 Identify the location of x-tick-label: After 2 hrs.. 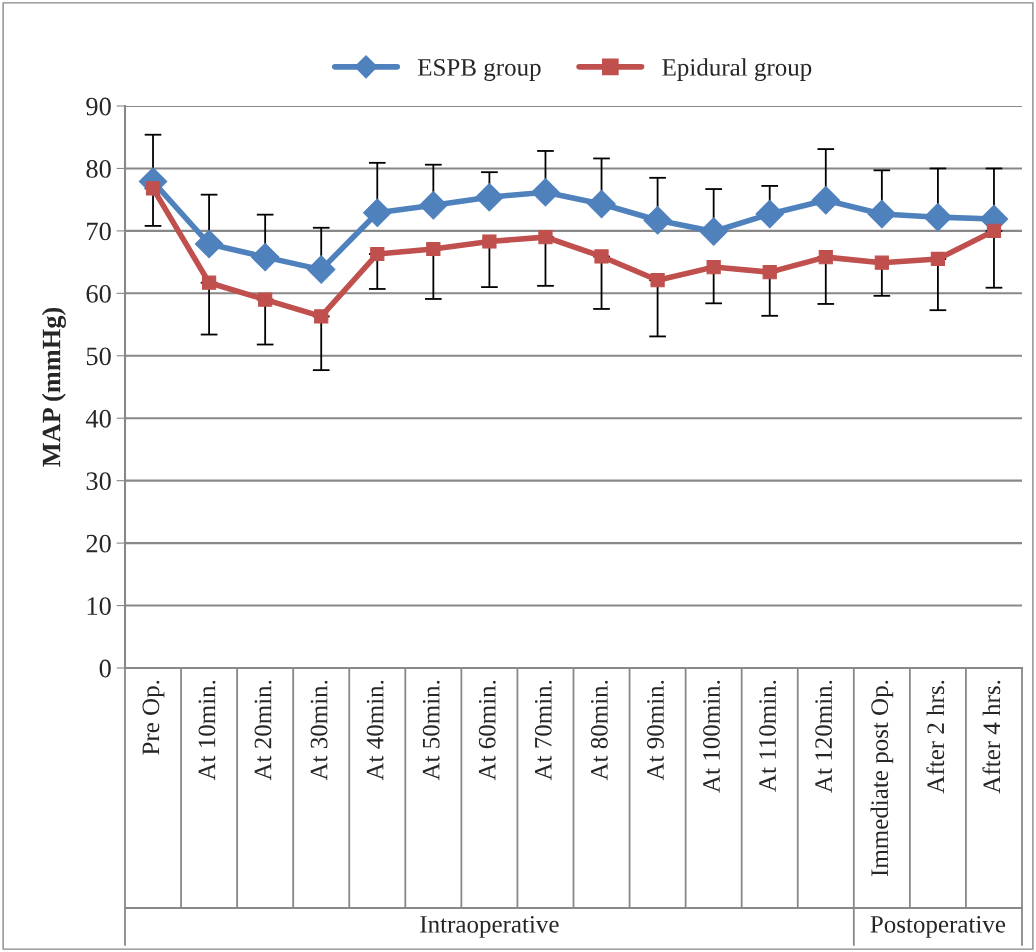
(935, 737).